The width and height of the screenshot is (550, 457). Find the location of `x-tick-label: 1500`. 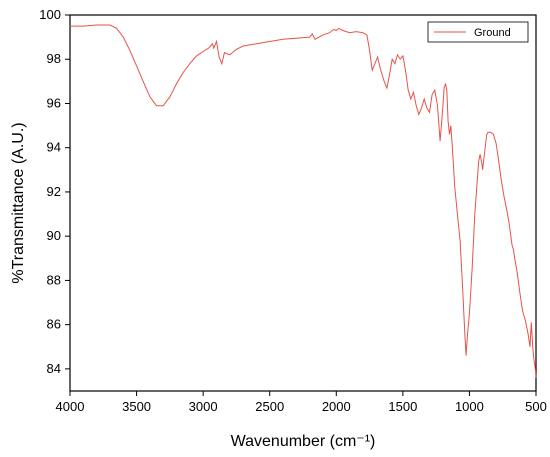

x-tick-label: 1500 is located at coordinates (402, 406).